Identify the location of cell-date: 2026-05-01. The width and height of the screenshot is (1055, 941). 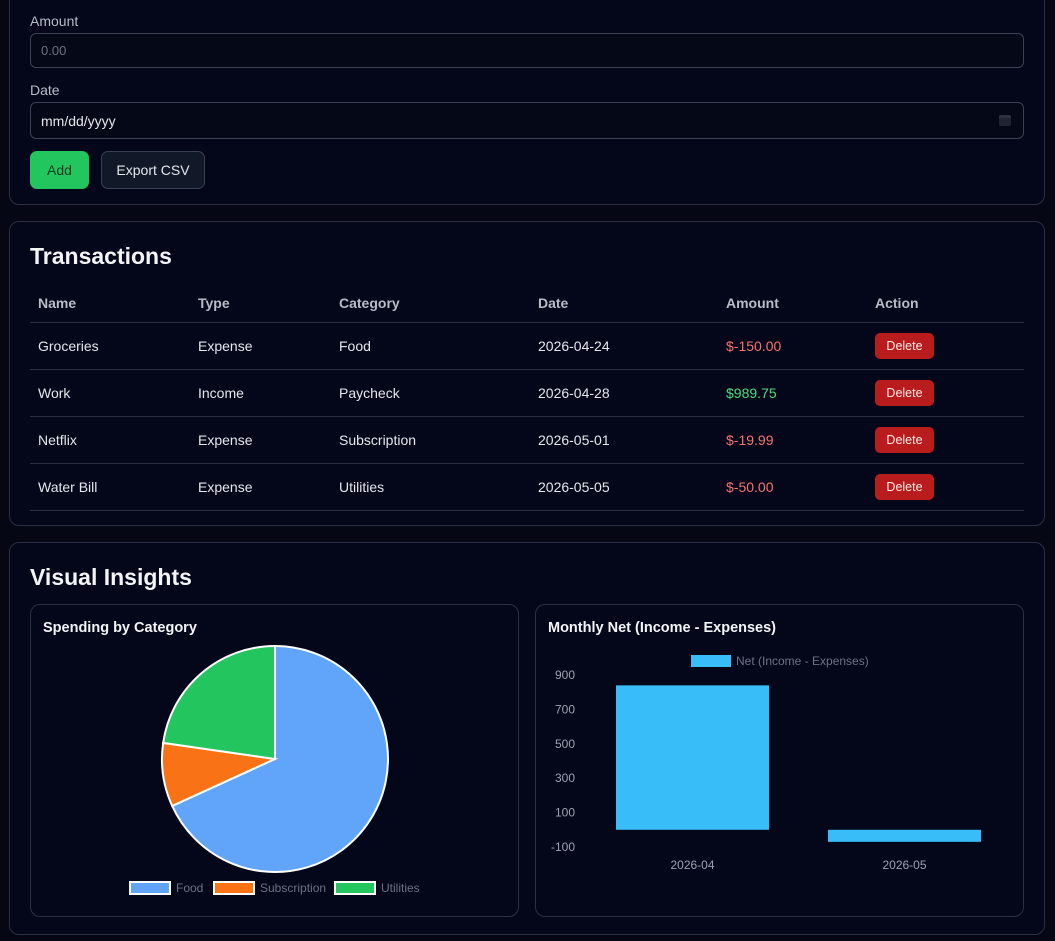
(624, 440).